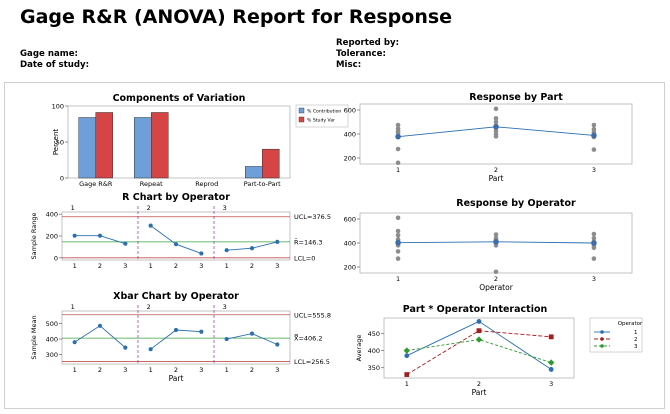 Image resolution: width=670 pixels, height=414 pixels. Describe the element at coordinates (361, 54) in the screenshot. I see `tolerance-label: Tolerance:` at that location.